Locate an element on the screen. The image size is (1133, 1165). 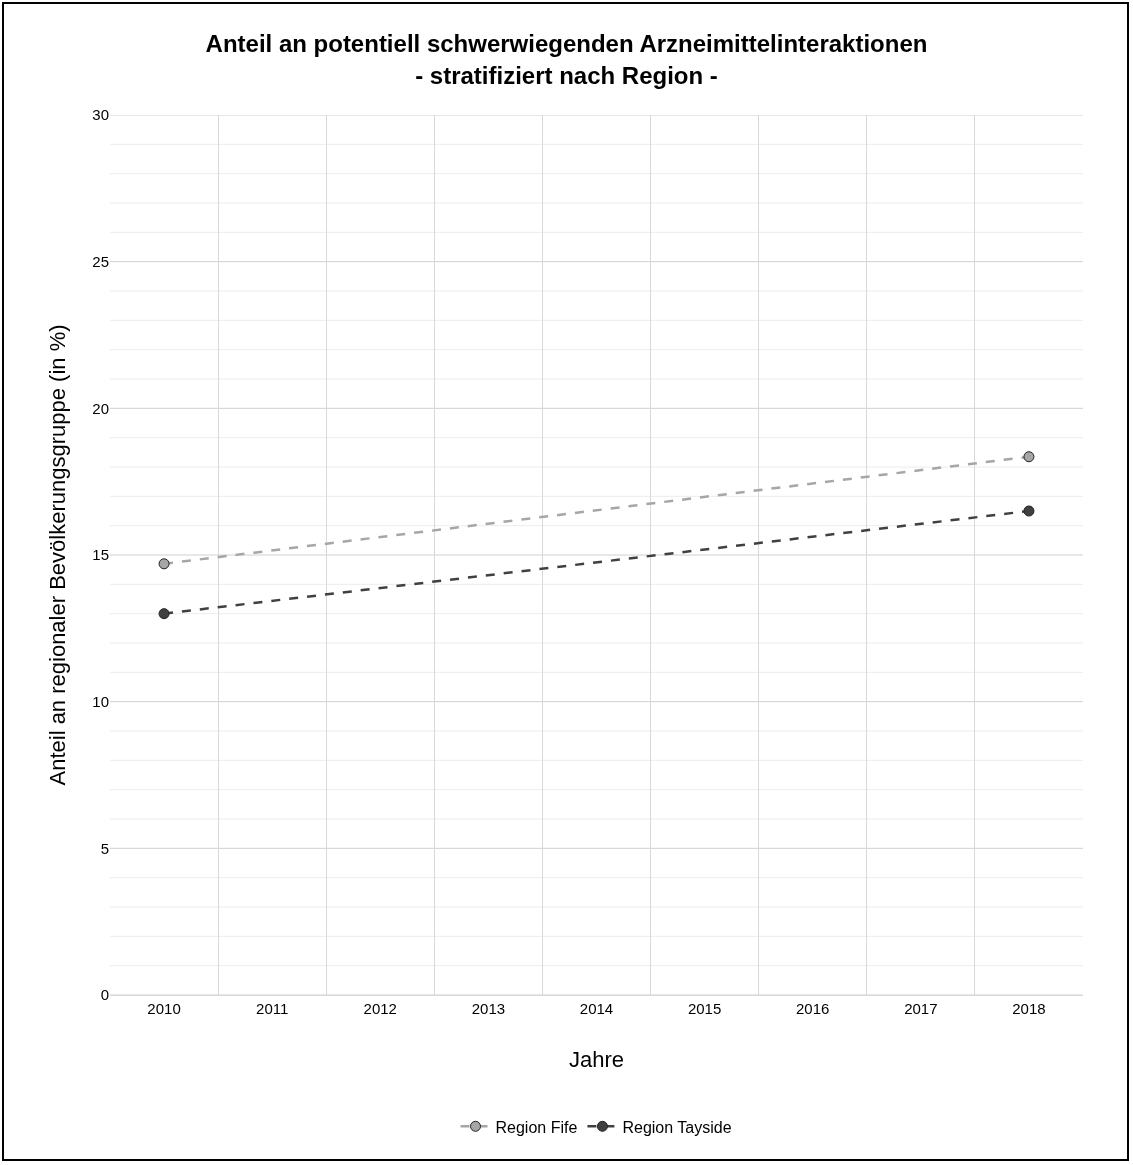
chart-title: Anteil an potentiell schwerwiegenden Arzneimittelinteraktionen - stratifiziert nach Region - is located at coordinates (566, 59).